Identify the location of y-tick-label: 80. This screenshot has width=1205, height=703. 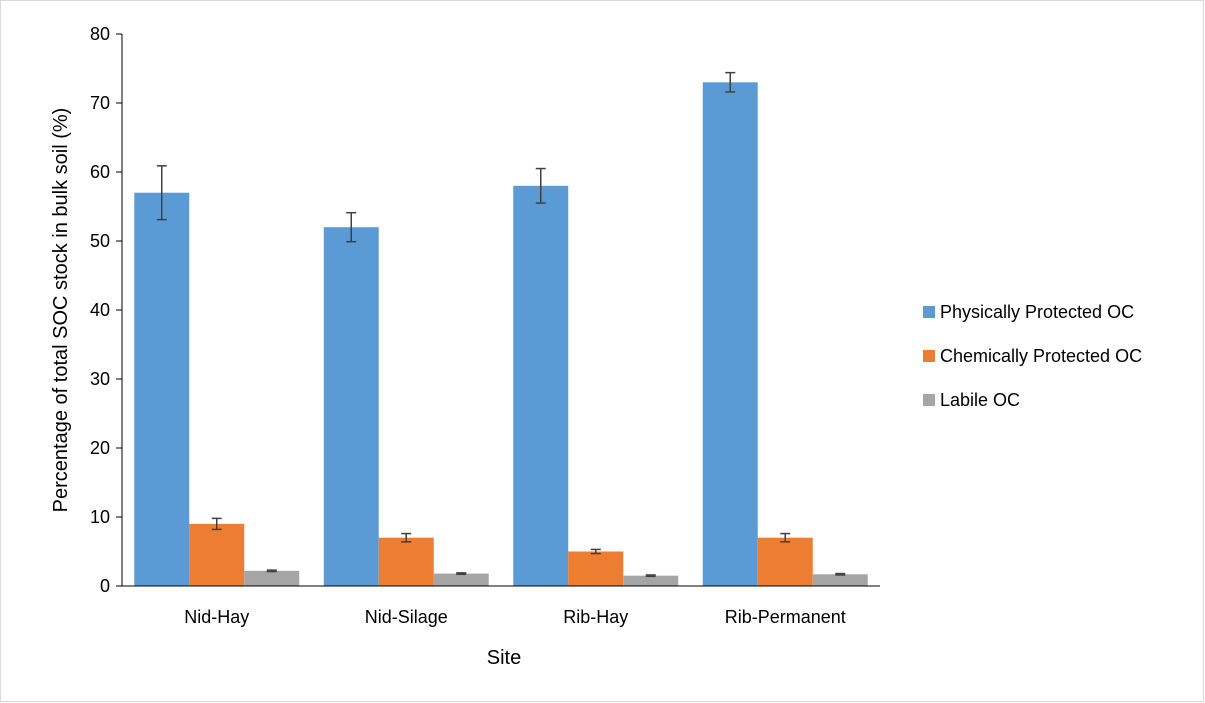
(100, 34).